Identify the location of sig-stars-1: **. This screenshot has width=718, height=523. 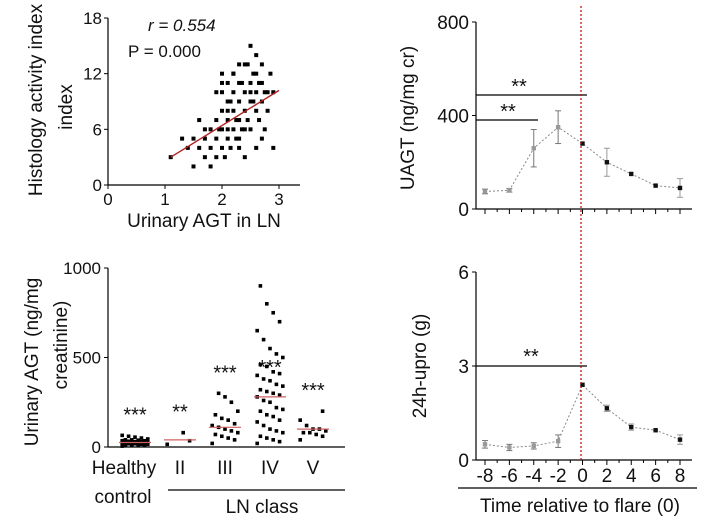
(519, 87).